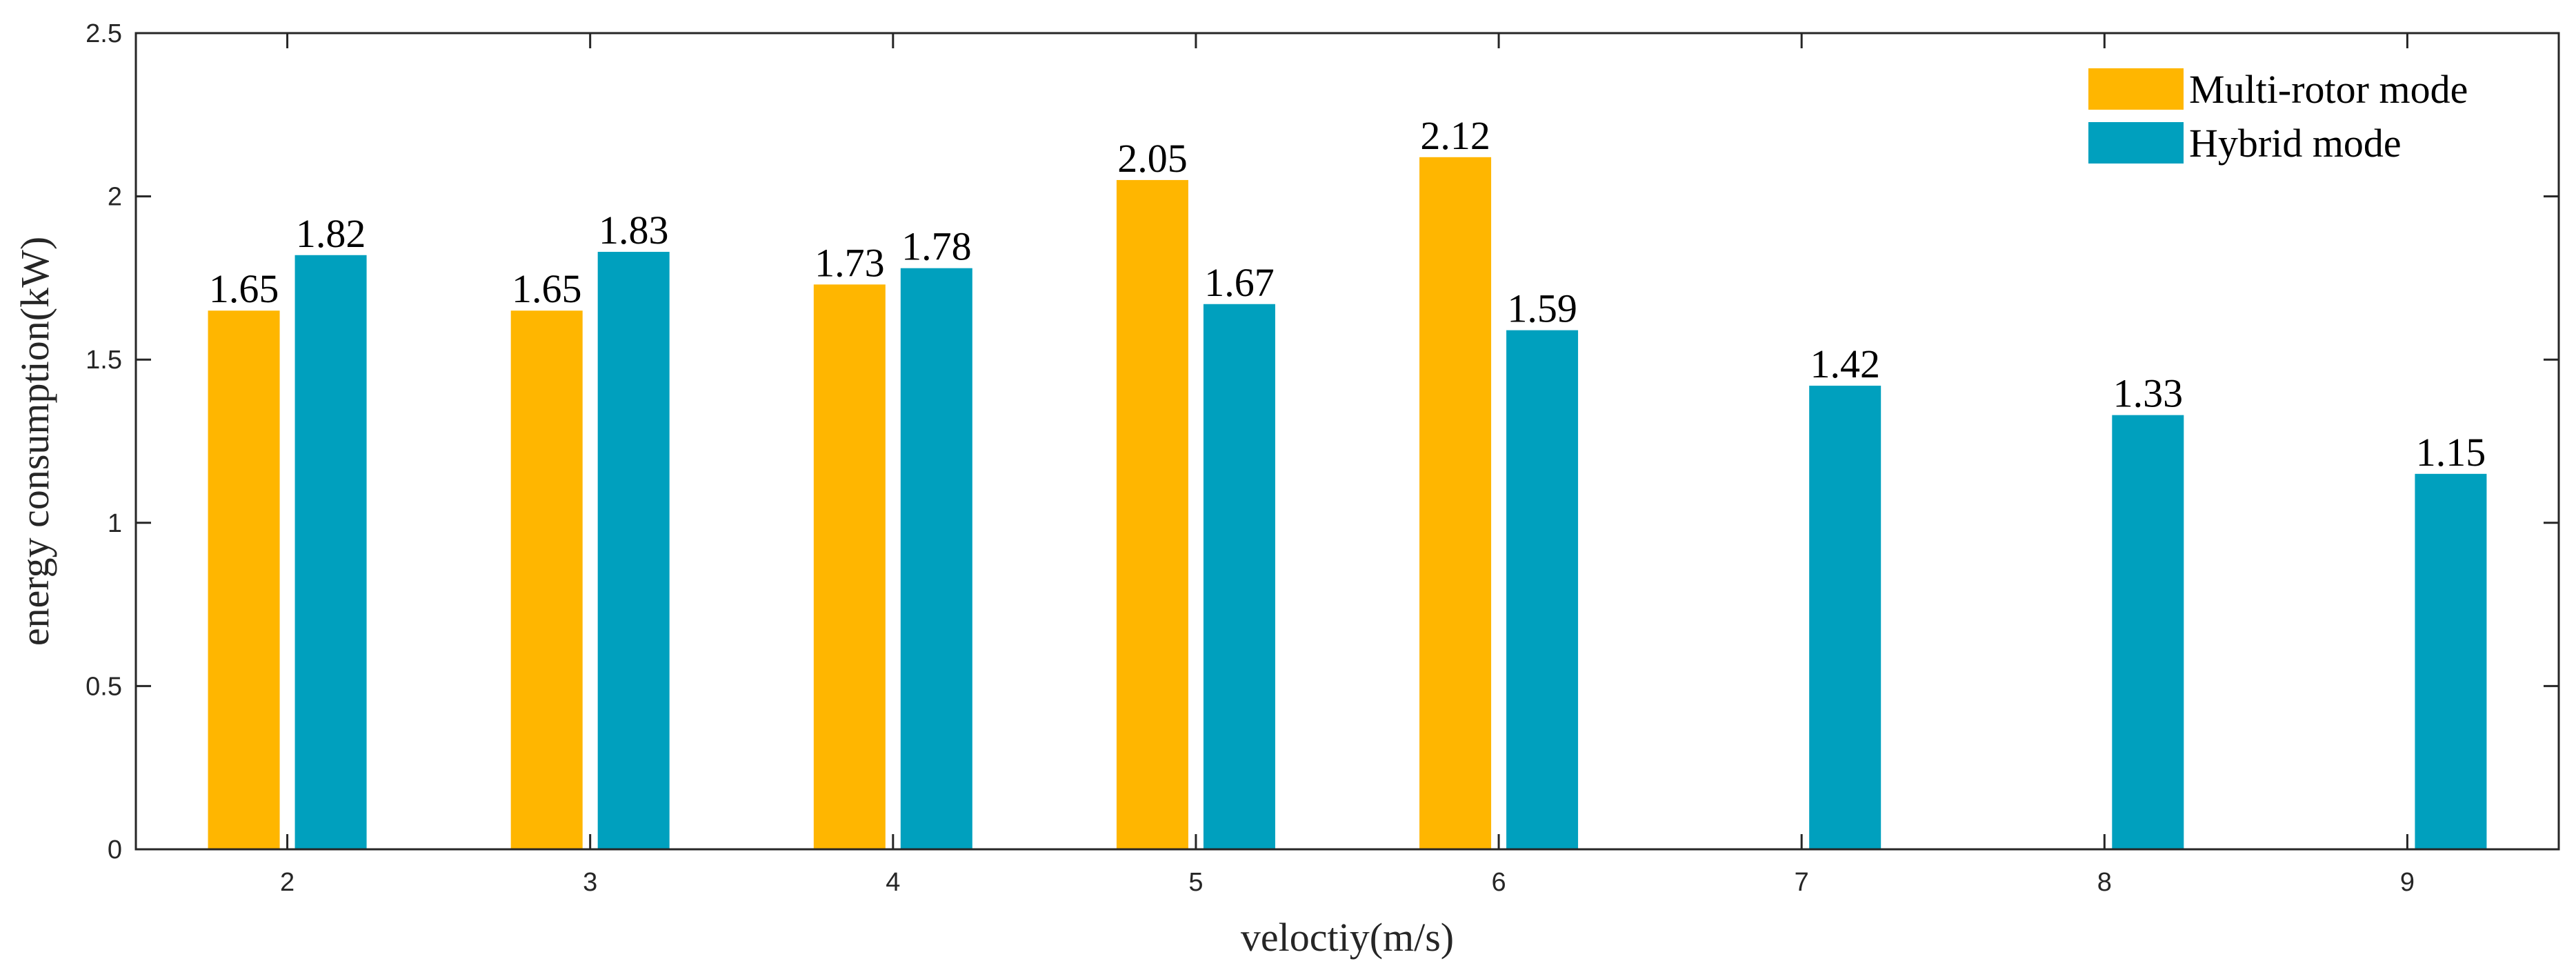 The image size is (2576, 979). Describe the element at coordinates (287, 882) in the screenshot. I see `x-tick-label-2: 2` at that location.